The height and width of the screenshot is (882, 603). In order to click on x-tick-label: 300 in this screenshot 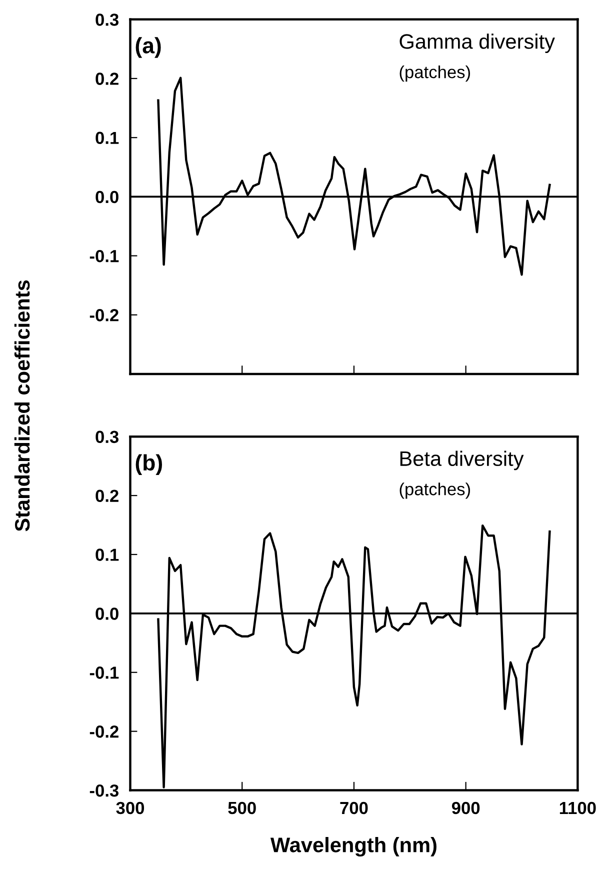, I will do `click(130, 808)`.